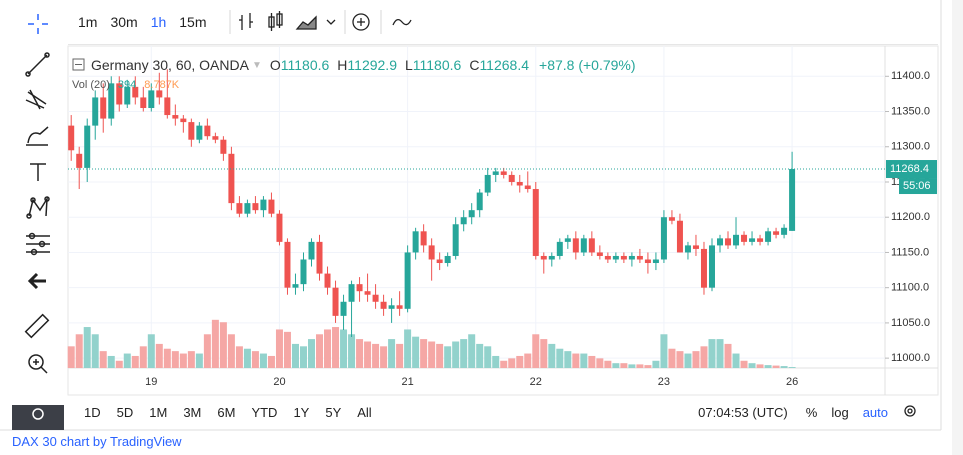 The width and height of the screenshot is (963, 455). What do you see at coordinates (38, 222) in the screenshot?
I see `left-toolbar` at bounding box center [38, 222].